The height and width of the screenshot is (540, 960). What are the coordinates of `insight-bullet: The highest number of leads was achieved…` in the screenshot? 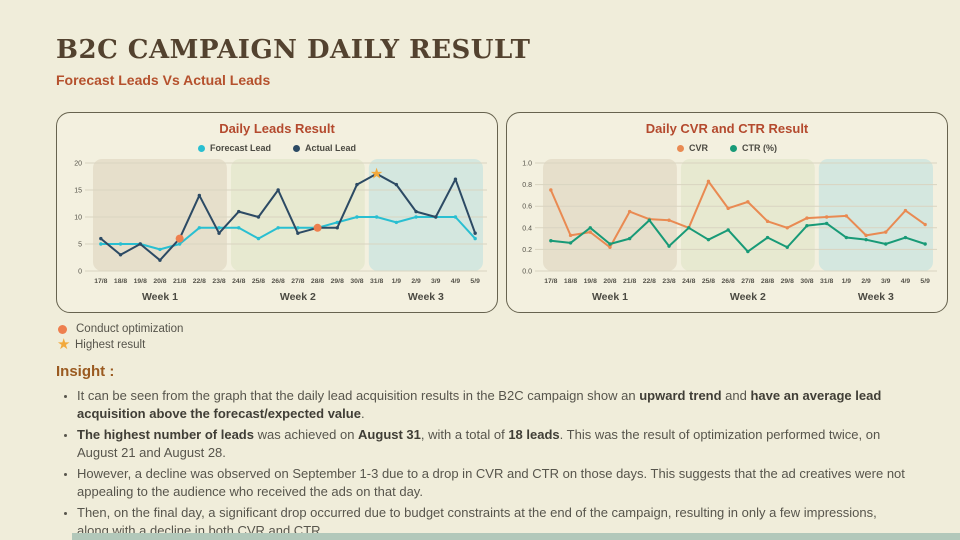 It's located at (493, 443).